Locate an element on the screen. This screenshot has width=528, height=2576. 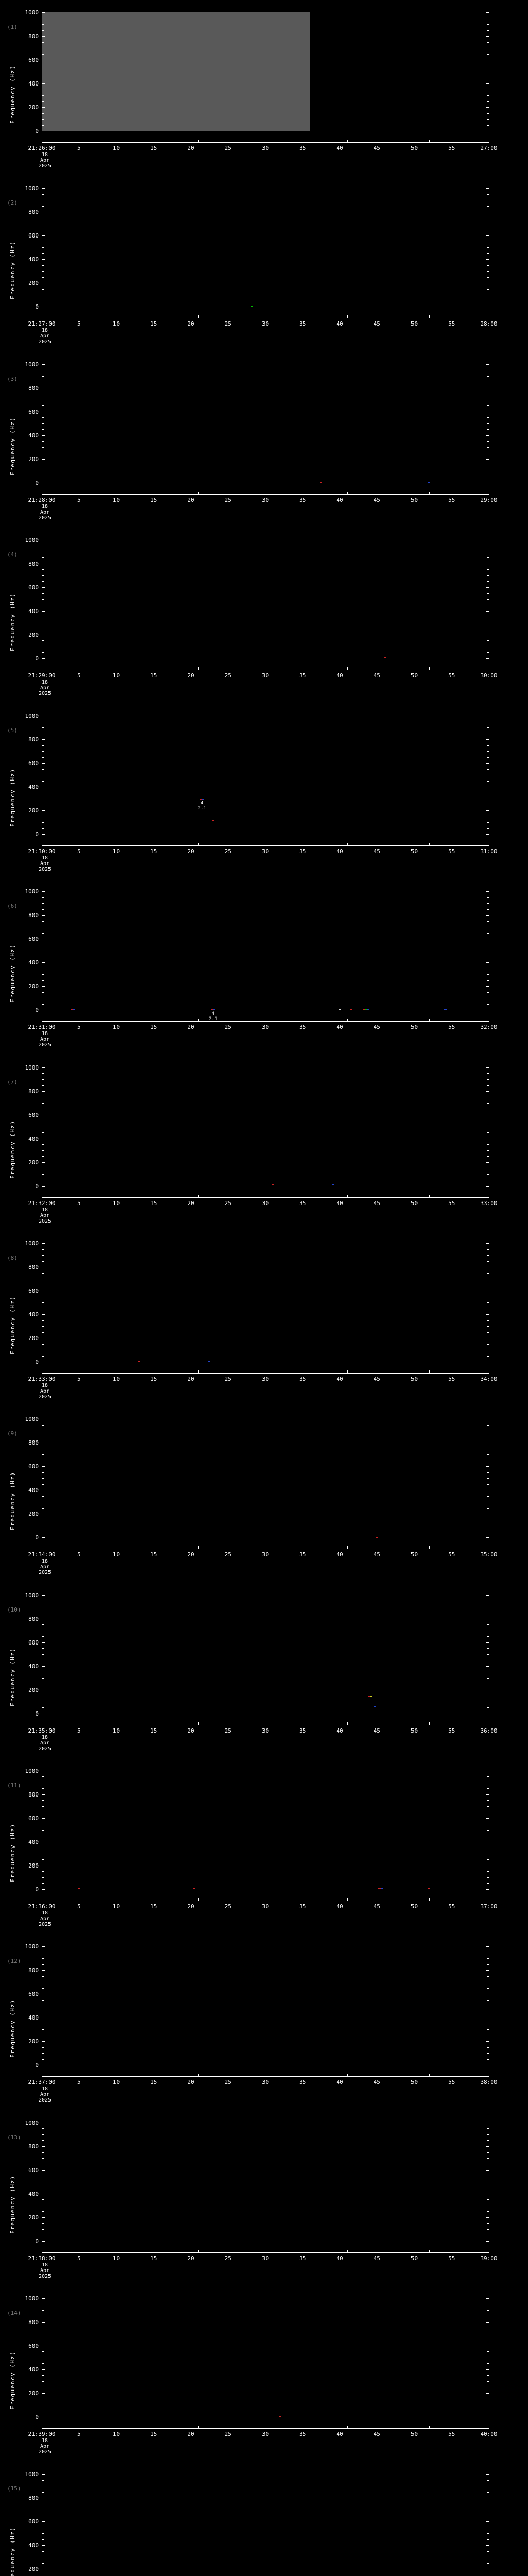
event-annotation-line: 2.1 is located at coordinates (201, 808).